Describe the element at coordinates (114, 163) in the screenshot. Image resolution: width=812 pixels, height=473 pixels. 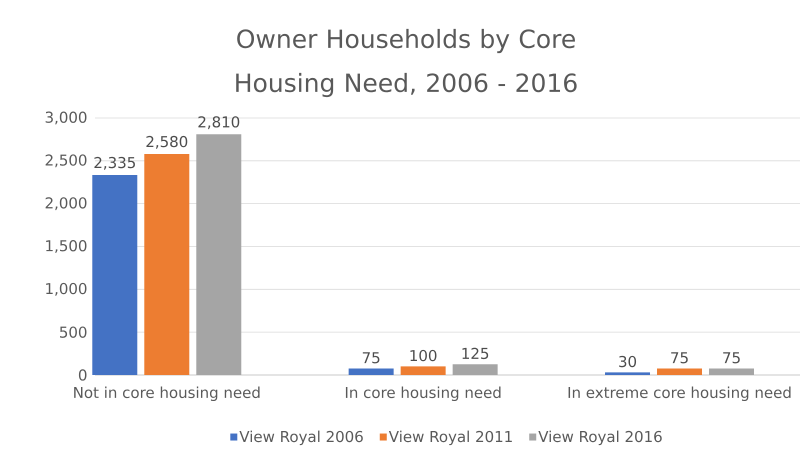
I see `data-label: 2,335` at that location.